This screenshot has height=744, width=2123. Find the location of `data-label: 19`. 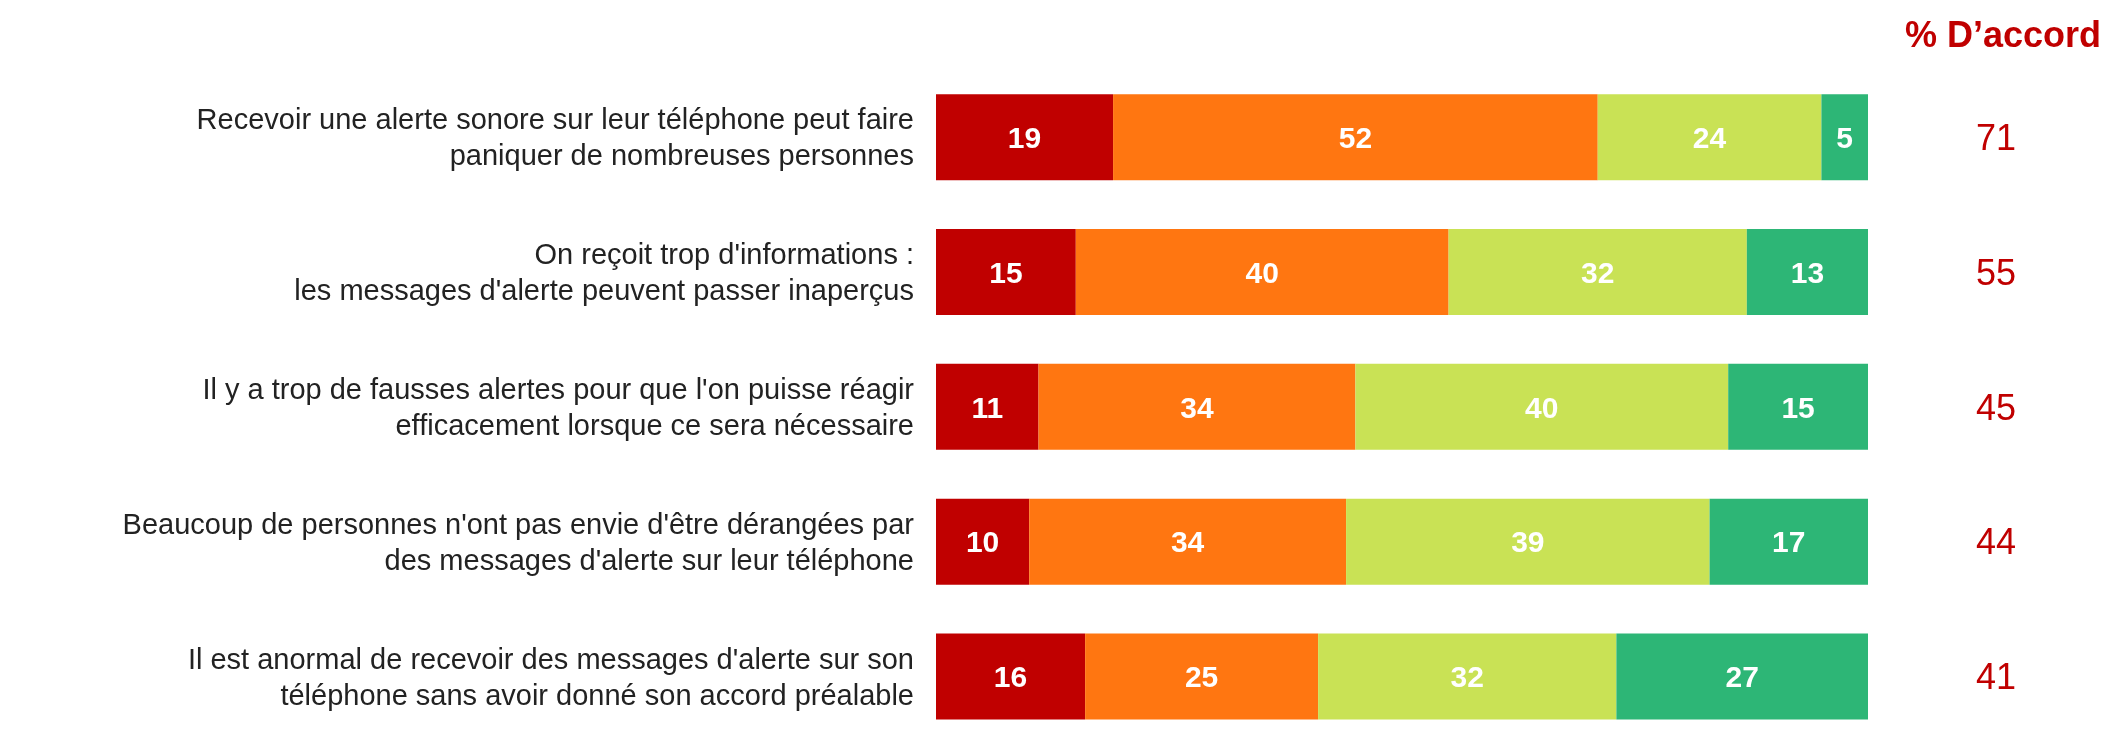

data-label: 19 is located at coordinates (1024, 137).